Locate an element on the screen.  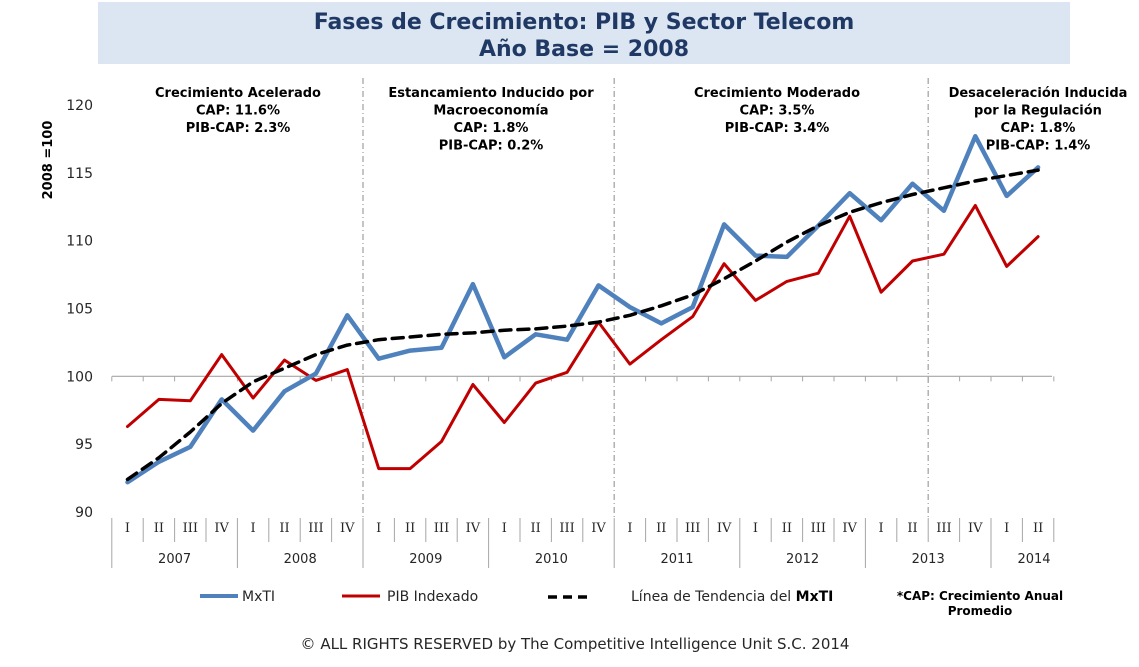
phase-annotation-line: CAP: 11.6% is located at coordinates (238, 111).